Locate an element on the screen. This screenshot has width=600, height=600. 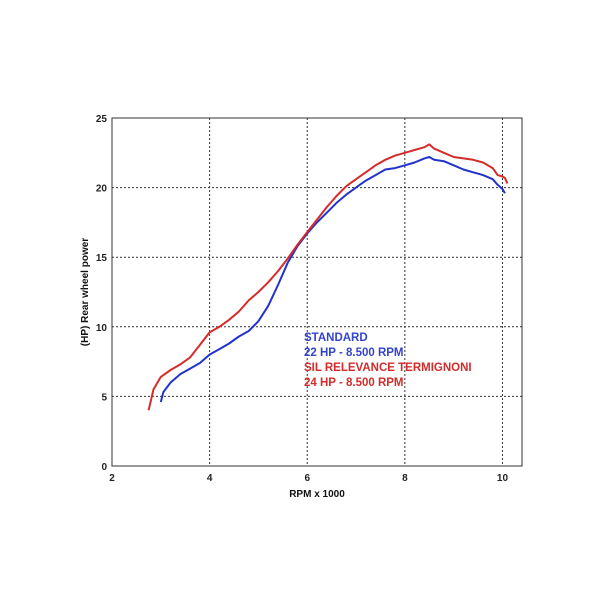
x-tick-label: 8 is located at coordinates (405, 478).